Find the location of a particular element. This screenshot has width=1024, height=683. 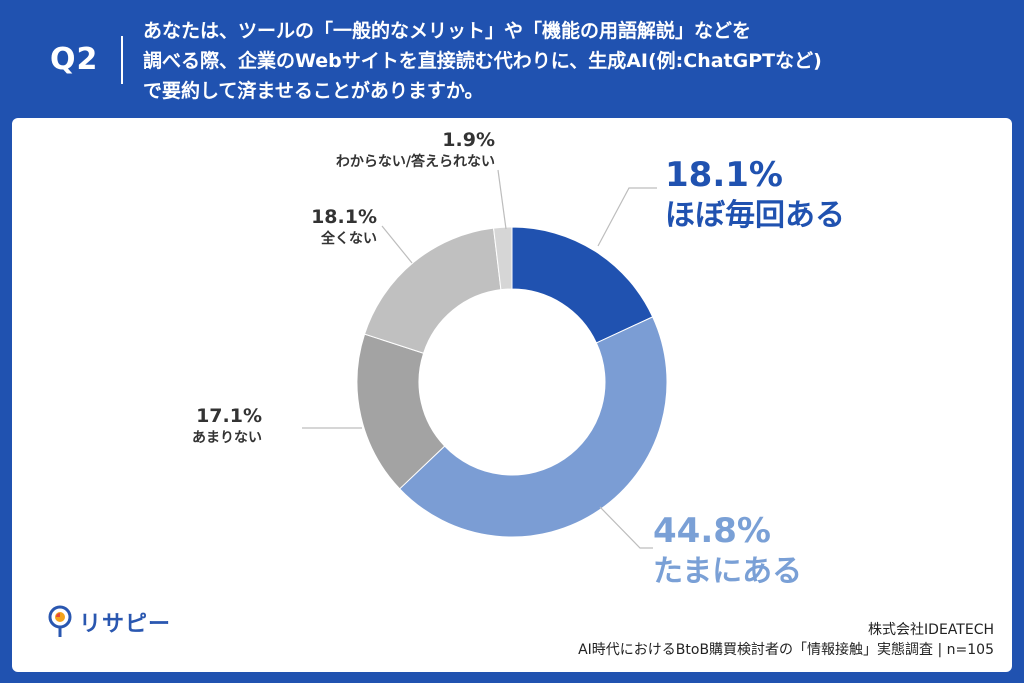

callout-unknown: 1.9% わからない/答えられない is located at coordinates (370, 150).